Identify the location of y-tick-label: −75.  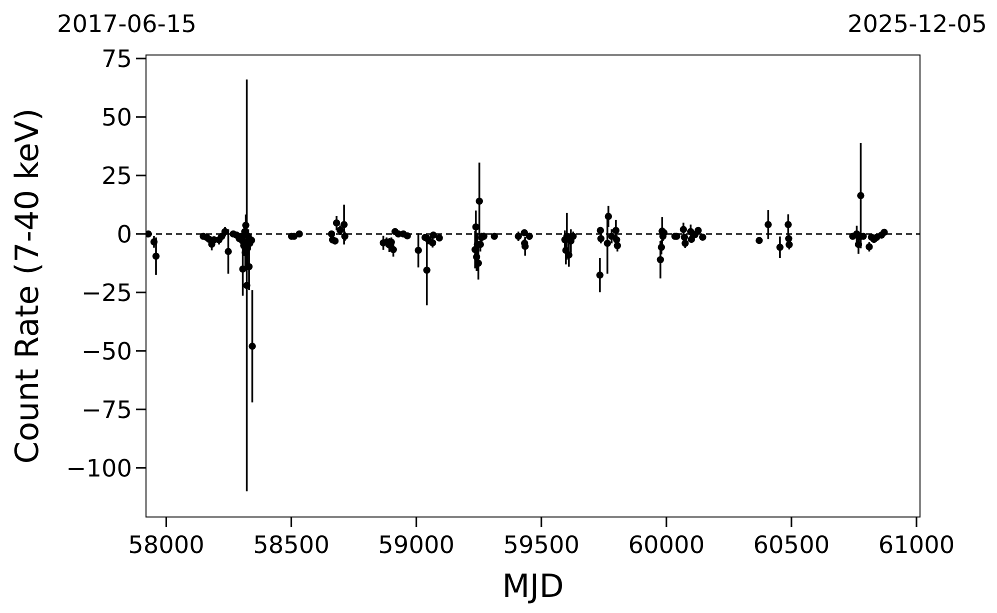
(106, 410).